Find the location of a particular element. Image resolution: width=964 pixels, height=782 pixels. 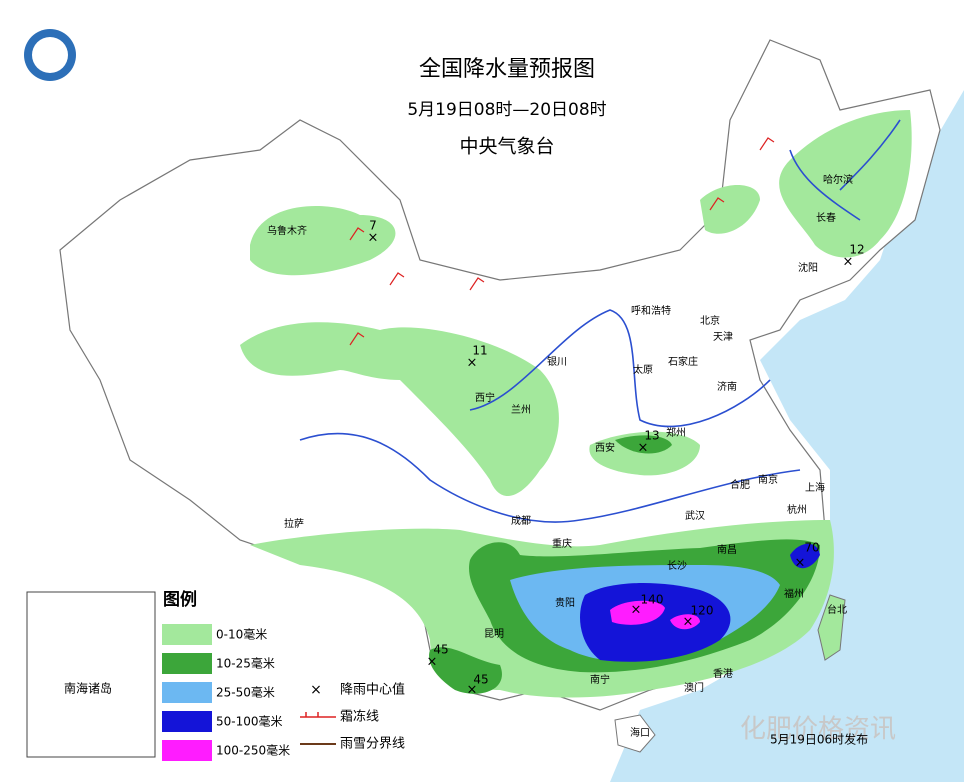

city-label: 南京 is located at coordinates (768, 479).